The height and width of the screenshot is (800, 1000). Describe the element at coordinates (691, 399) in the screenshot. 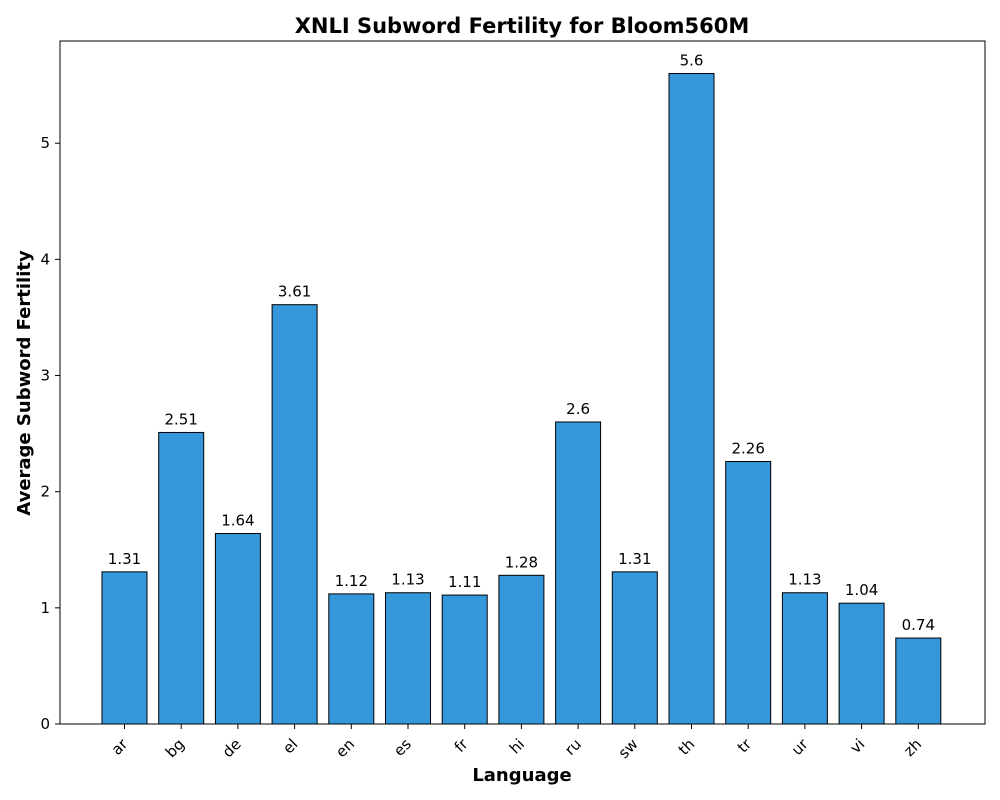

I see `bar-th` at that location.